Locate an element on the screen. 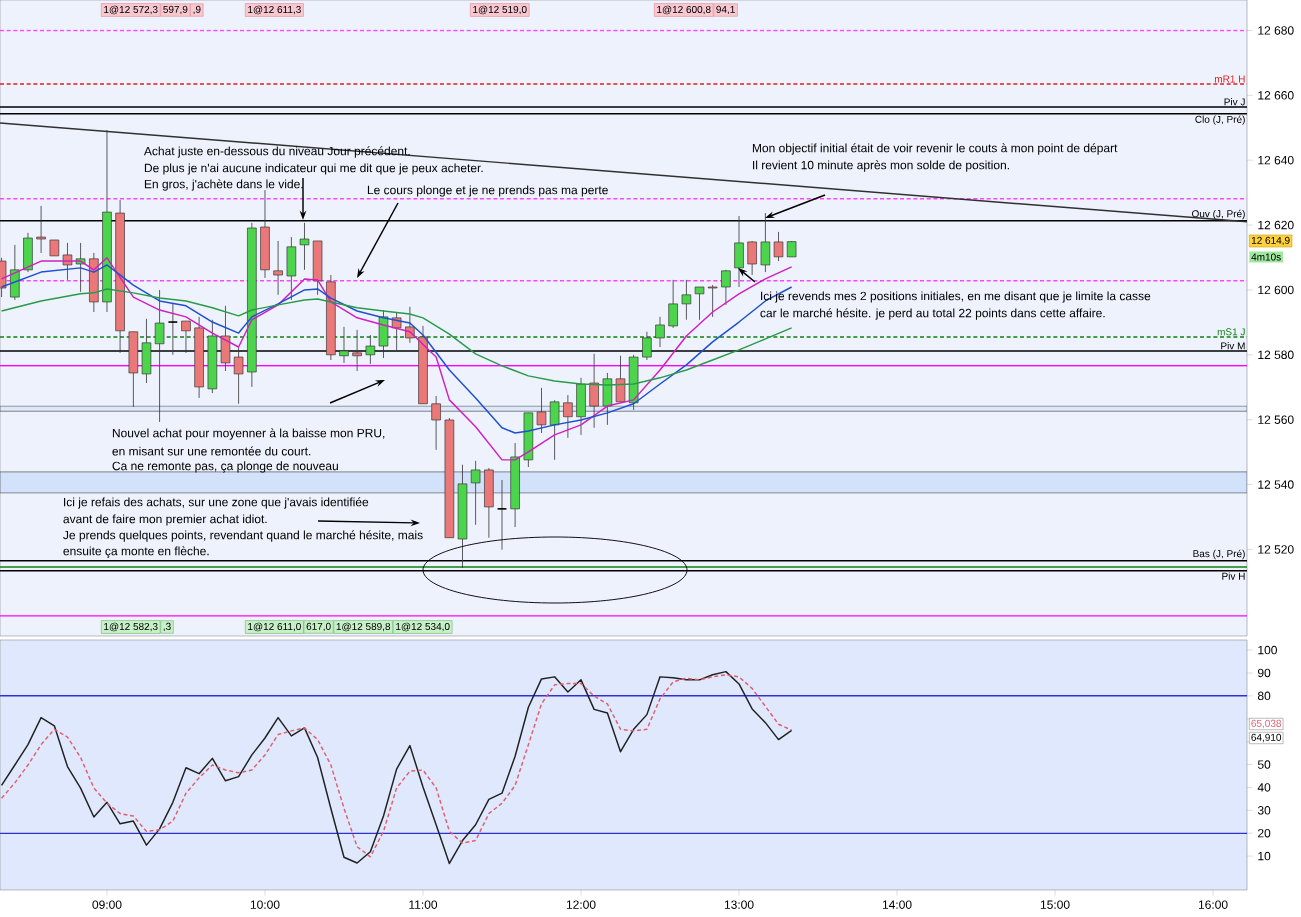 This screenshot has width=1301, height=917. y-tick-label: 50 is located at coordinates (1264, 764).